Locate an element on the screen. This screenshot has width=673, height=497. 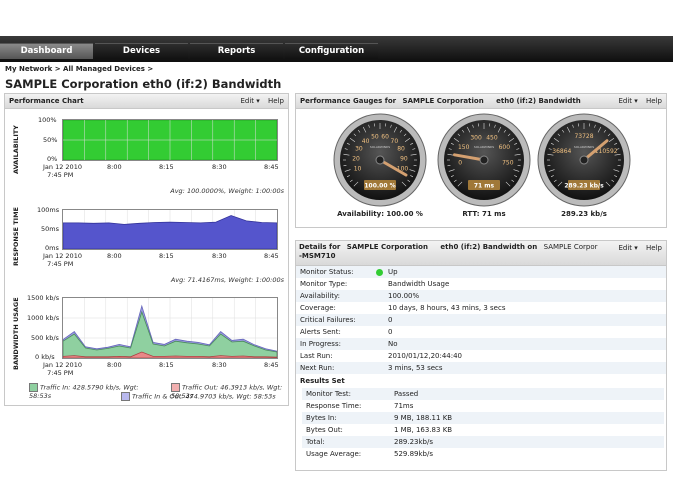
row-label: Last Run: is located at coordinates (316, 356).